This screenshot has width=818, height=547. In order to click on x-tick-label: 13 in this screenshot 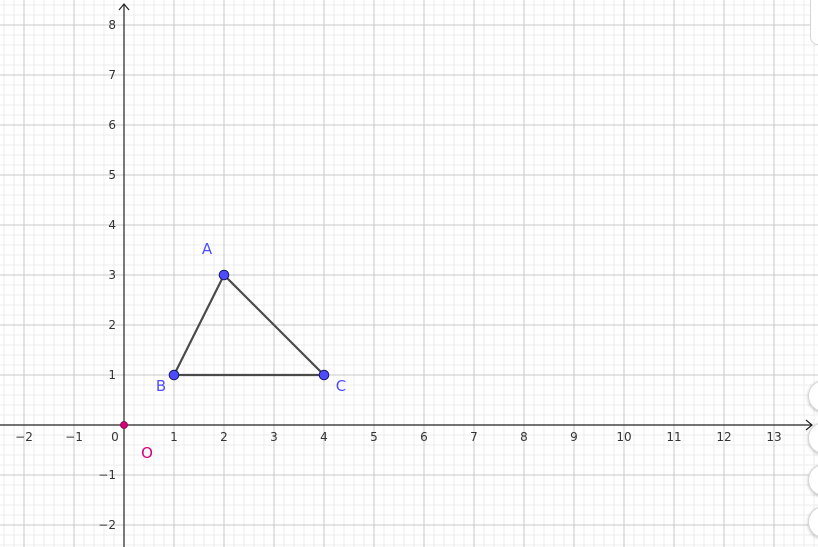, I will do `click(773, 437)`.